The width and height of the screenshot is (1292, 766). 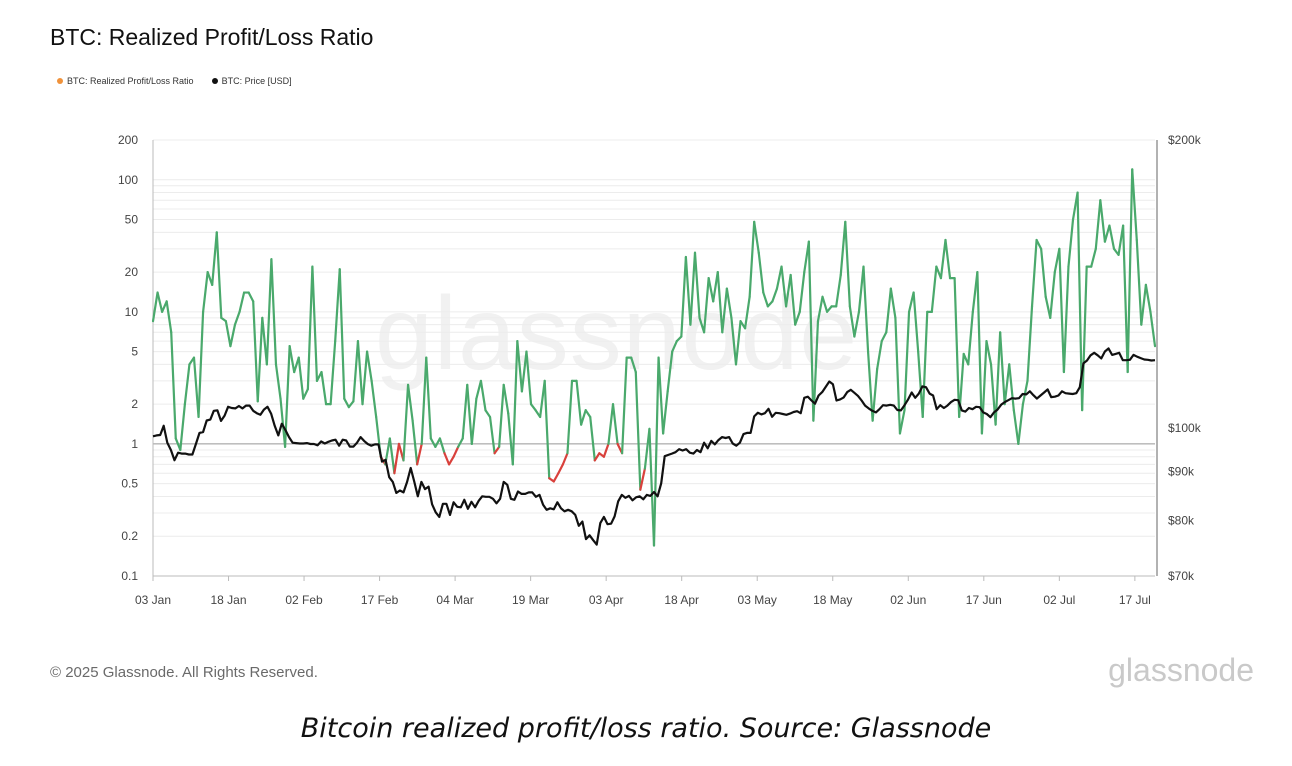 What do you see at coordinates (454, 600) in the screenshot?
I see `x-tick-label: 04 Mar` at bounding box center [454, 600].